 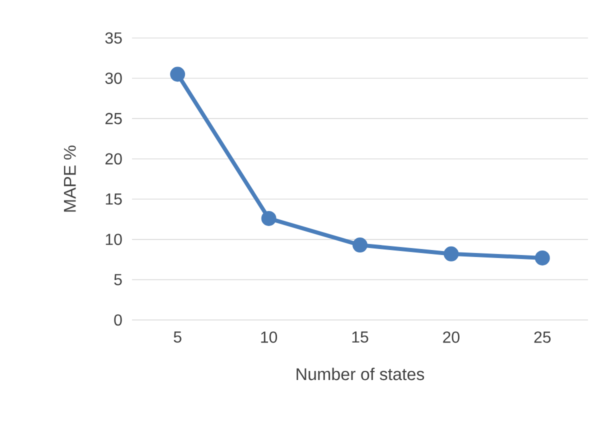 I want to click on y-tick-label: 5, so click(x=118, y=280).